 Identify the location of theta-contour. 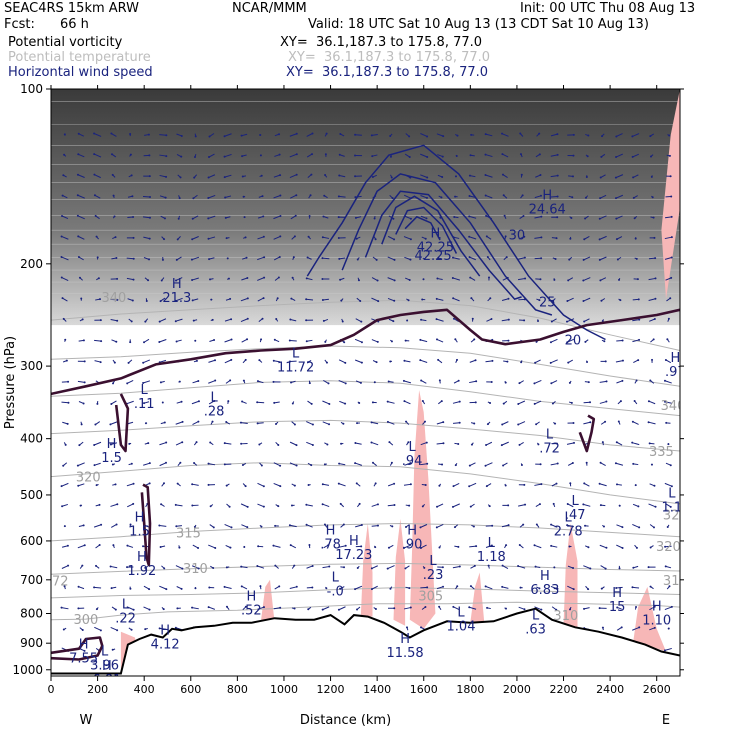
(365, 325).